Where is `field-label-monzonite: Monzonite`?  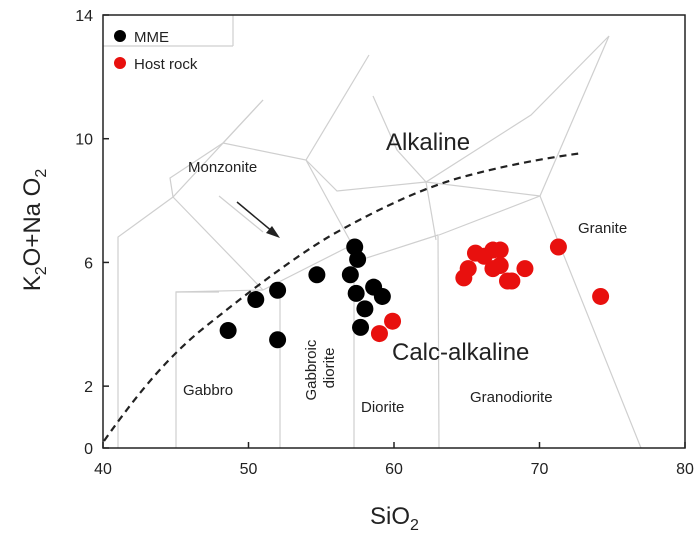 field-label-monzonite: Monzonite is located at coordinates (222, 167).